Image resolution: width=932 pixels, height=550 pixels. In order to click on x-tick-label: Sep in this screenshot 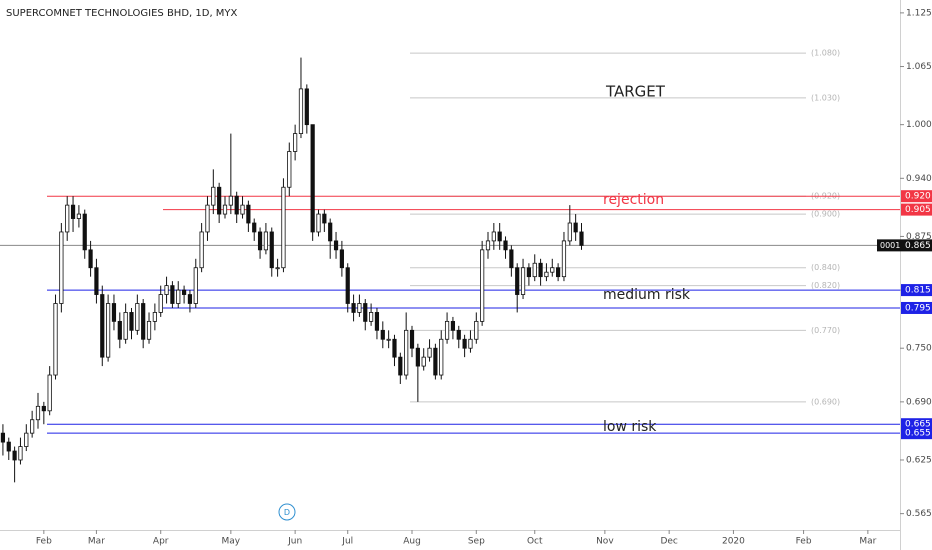, I will do `click(476, 542)`.